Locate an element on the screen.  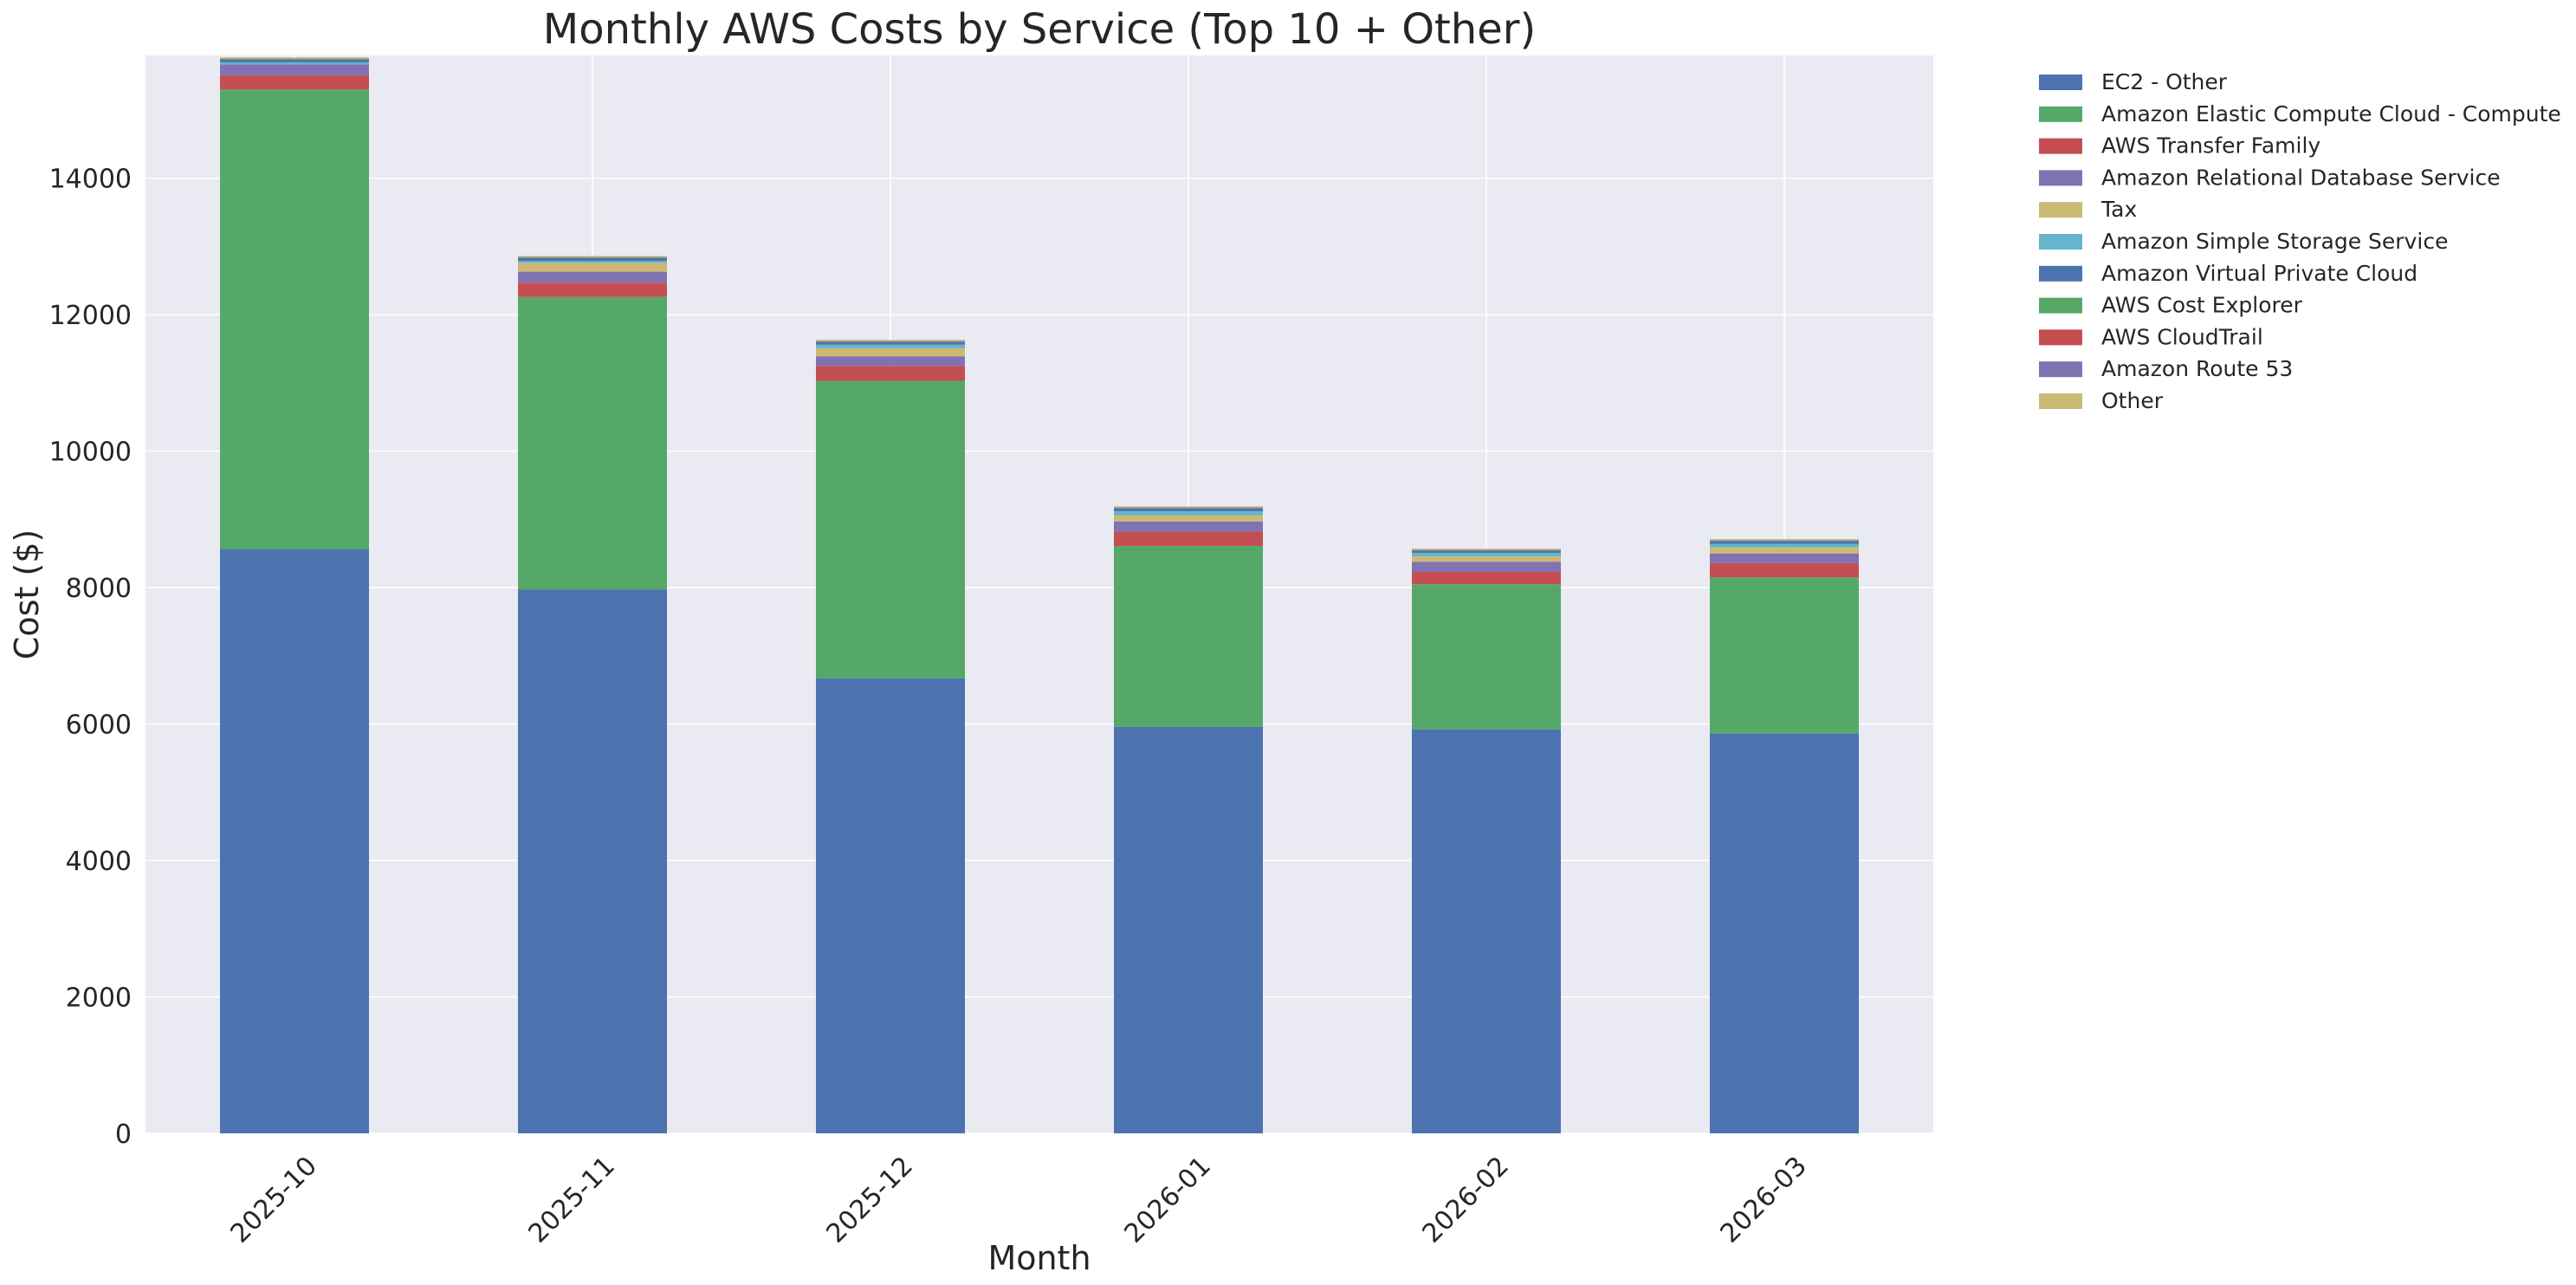
legend-item: Amazon Relational Database Service is located at coordinates (2270, 177).